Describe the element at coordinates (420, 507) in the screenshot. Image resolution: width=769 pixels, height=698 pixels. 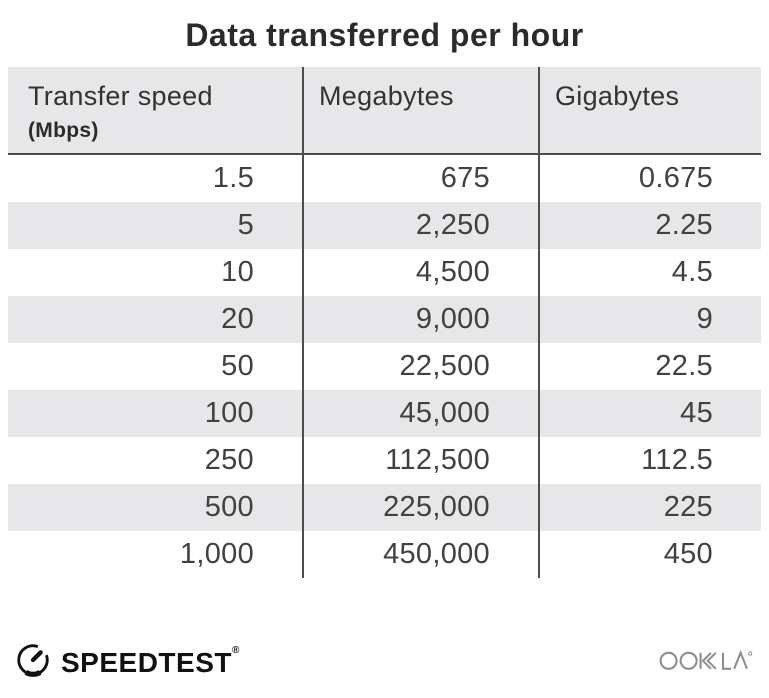
I see `table-cell: 225,000` at that location.